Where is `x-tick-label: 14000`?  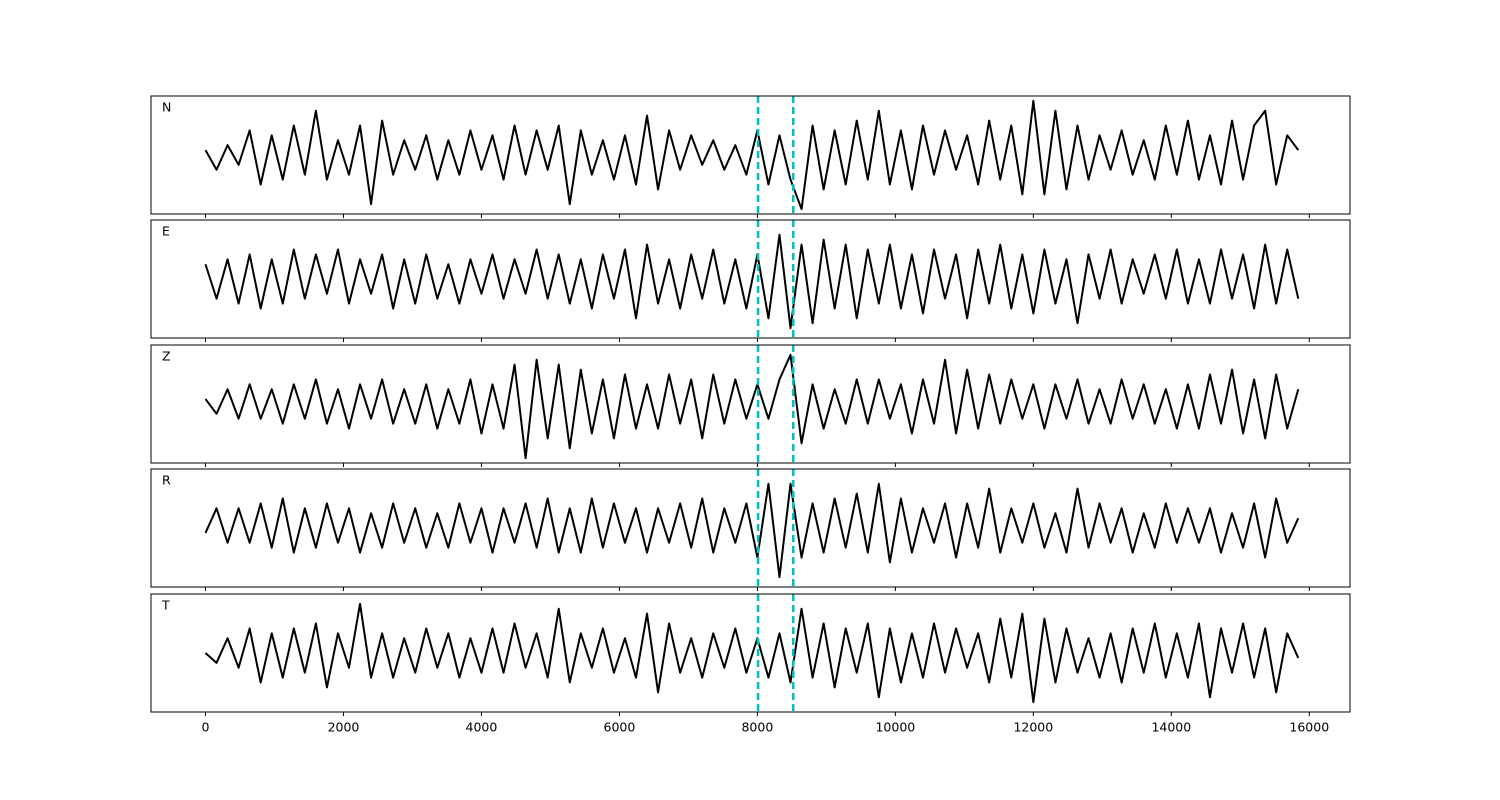
x-tick-label: 14000 is located at coordinates (1171, 727).